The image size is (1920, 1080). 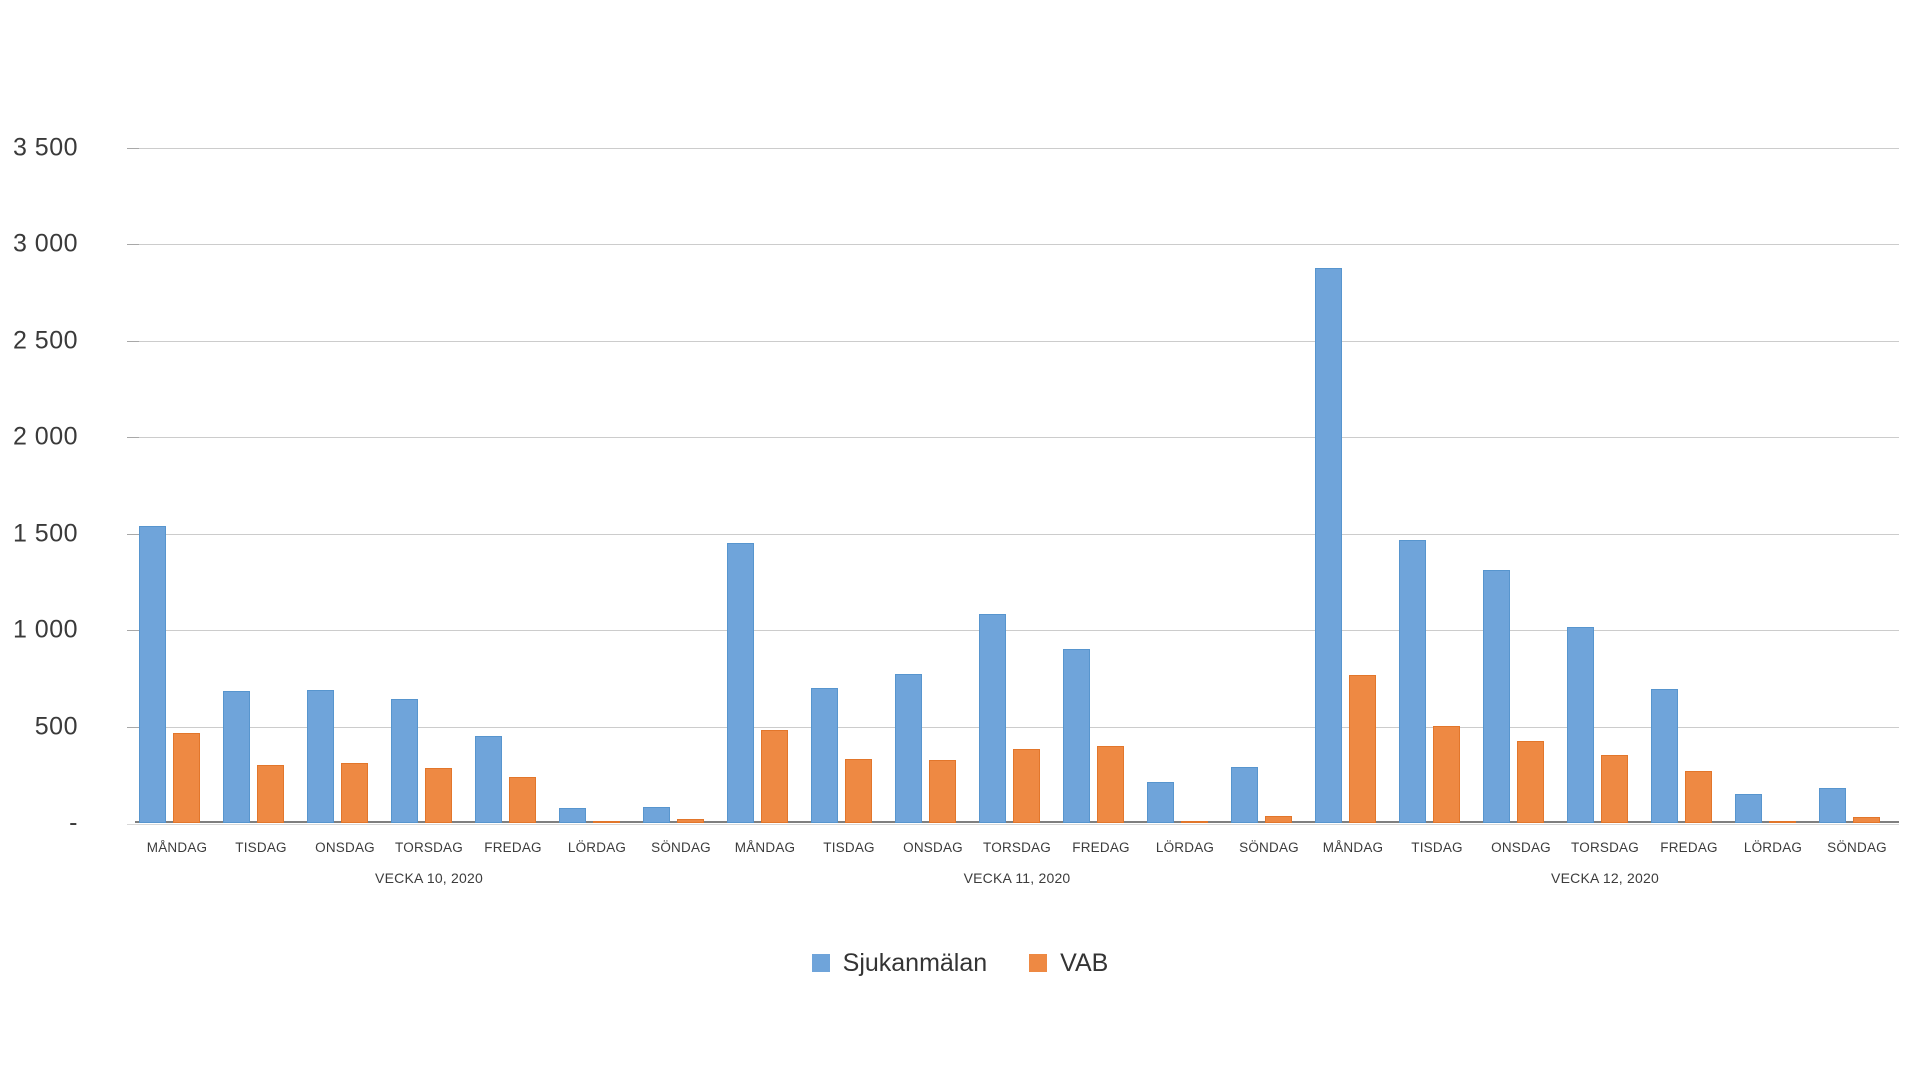 What do you see at coordinates (45, 629) in the screenshot?
I see `y-axis-label: 1 000` at bounding box center [45, 629].